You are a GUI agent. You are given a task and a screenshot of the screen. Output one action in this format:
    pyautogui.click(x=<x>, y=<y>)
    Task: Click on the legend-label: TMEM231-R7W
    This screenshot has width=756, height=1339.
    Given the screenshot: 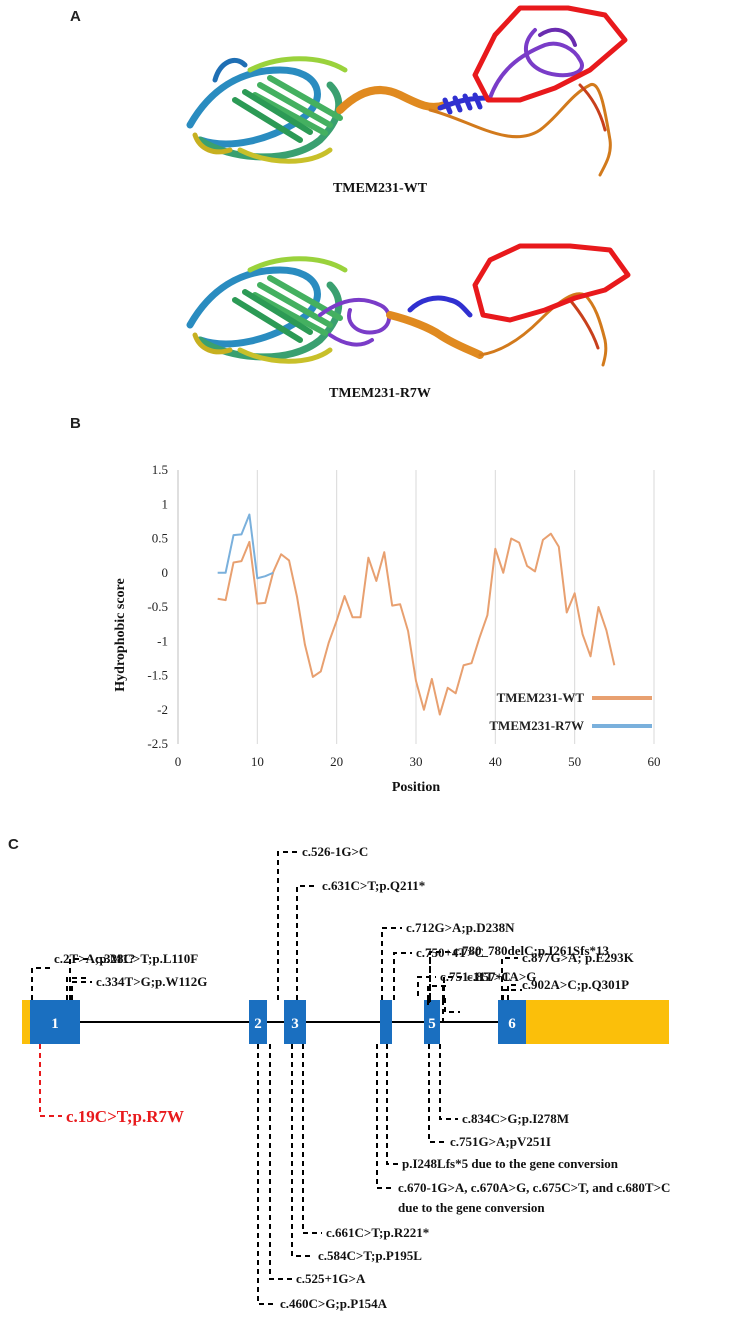 What is the action you would take?
    pyautogui.click(x=536, y=725)
    